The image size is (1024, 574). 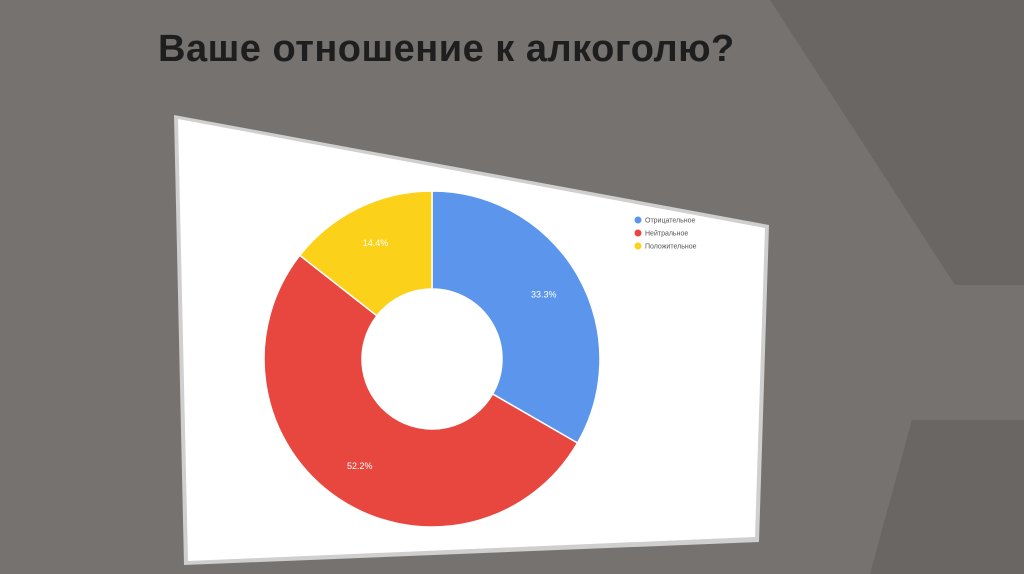 I want to click on donut-slice-positive, so click(x=365, y=253).